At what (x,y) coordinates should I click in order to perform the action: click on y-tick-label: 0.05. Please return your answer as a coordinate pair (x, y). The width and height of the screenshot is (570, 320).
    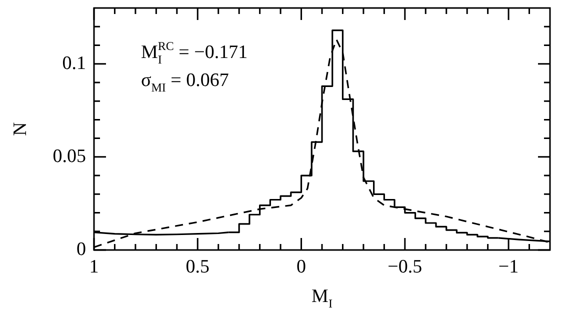
    Looking at the image, I should click on (69, 156).